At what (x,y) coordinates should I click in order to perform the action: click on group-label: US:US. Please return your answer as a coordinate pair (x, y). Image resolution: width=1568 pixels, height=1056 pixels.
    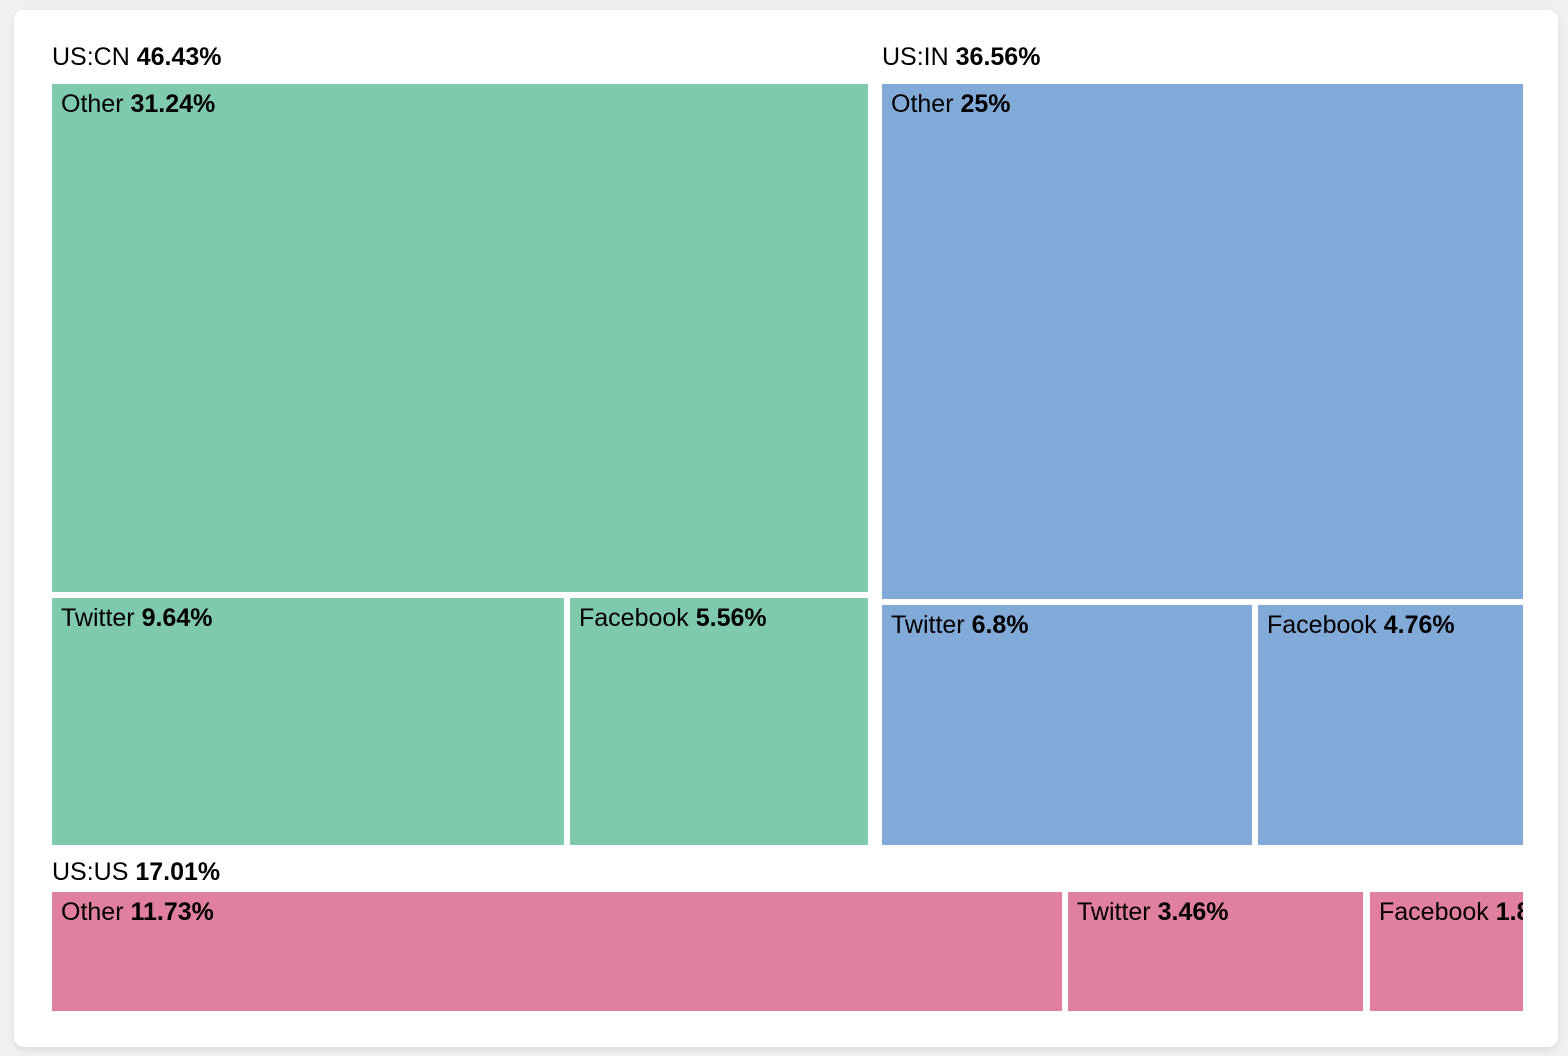
    Looking at the image, I should click on (90, 872).